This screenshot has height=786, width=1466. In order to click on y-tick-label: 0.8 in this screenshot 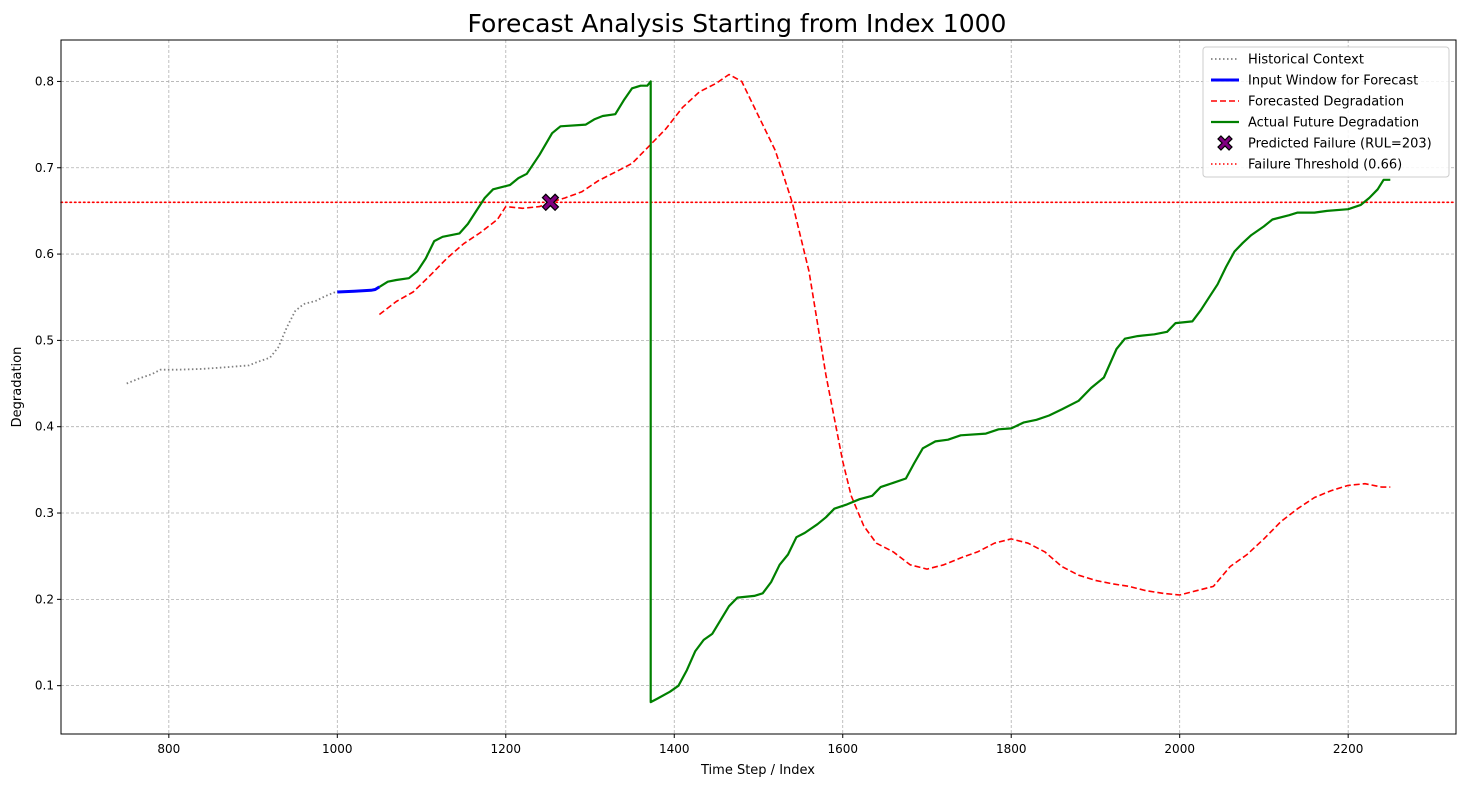, I will do `click(44, 81)`.